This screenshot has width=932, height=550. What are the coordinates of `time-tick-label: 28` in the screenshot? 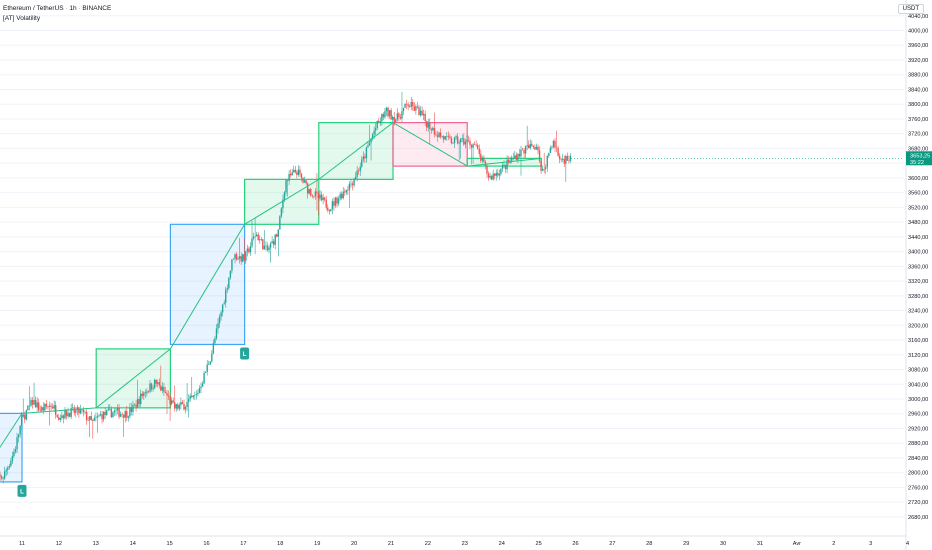 It's located at (649, 544).